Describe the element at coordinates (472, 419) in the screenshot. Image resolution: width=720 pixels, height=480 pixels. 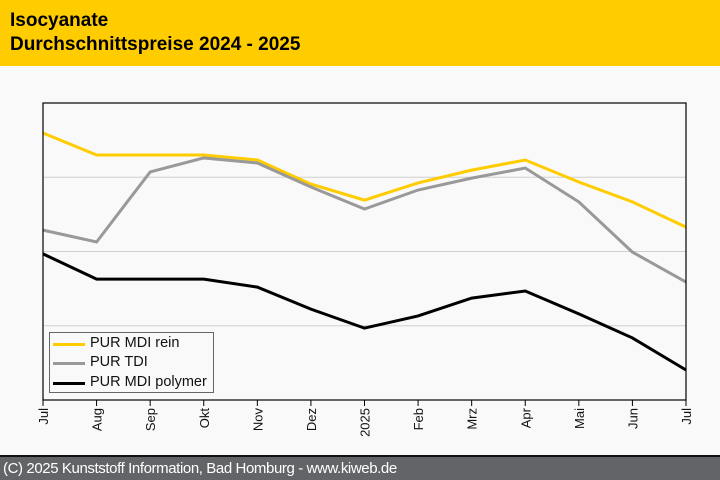
I see `x-tick-label: Mrz` at that location.